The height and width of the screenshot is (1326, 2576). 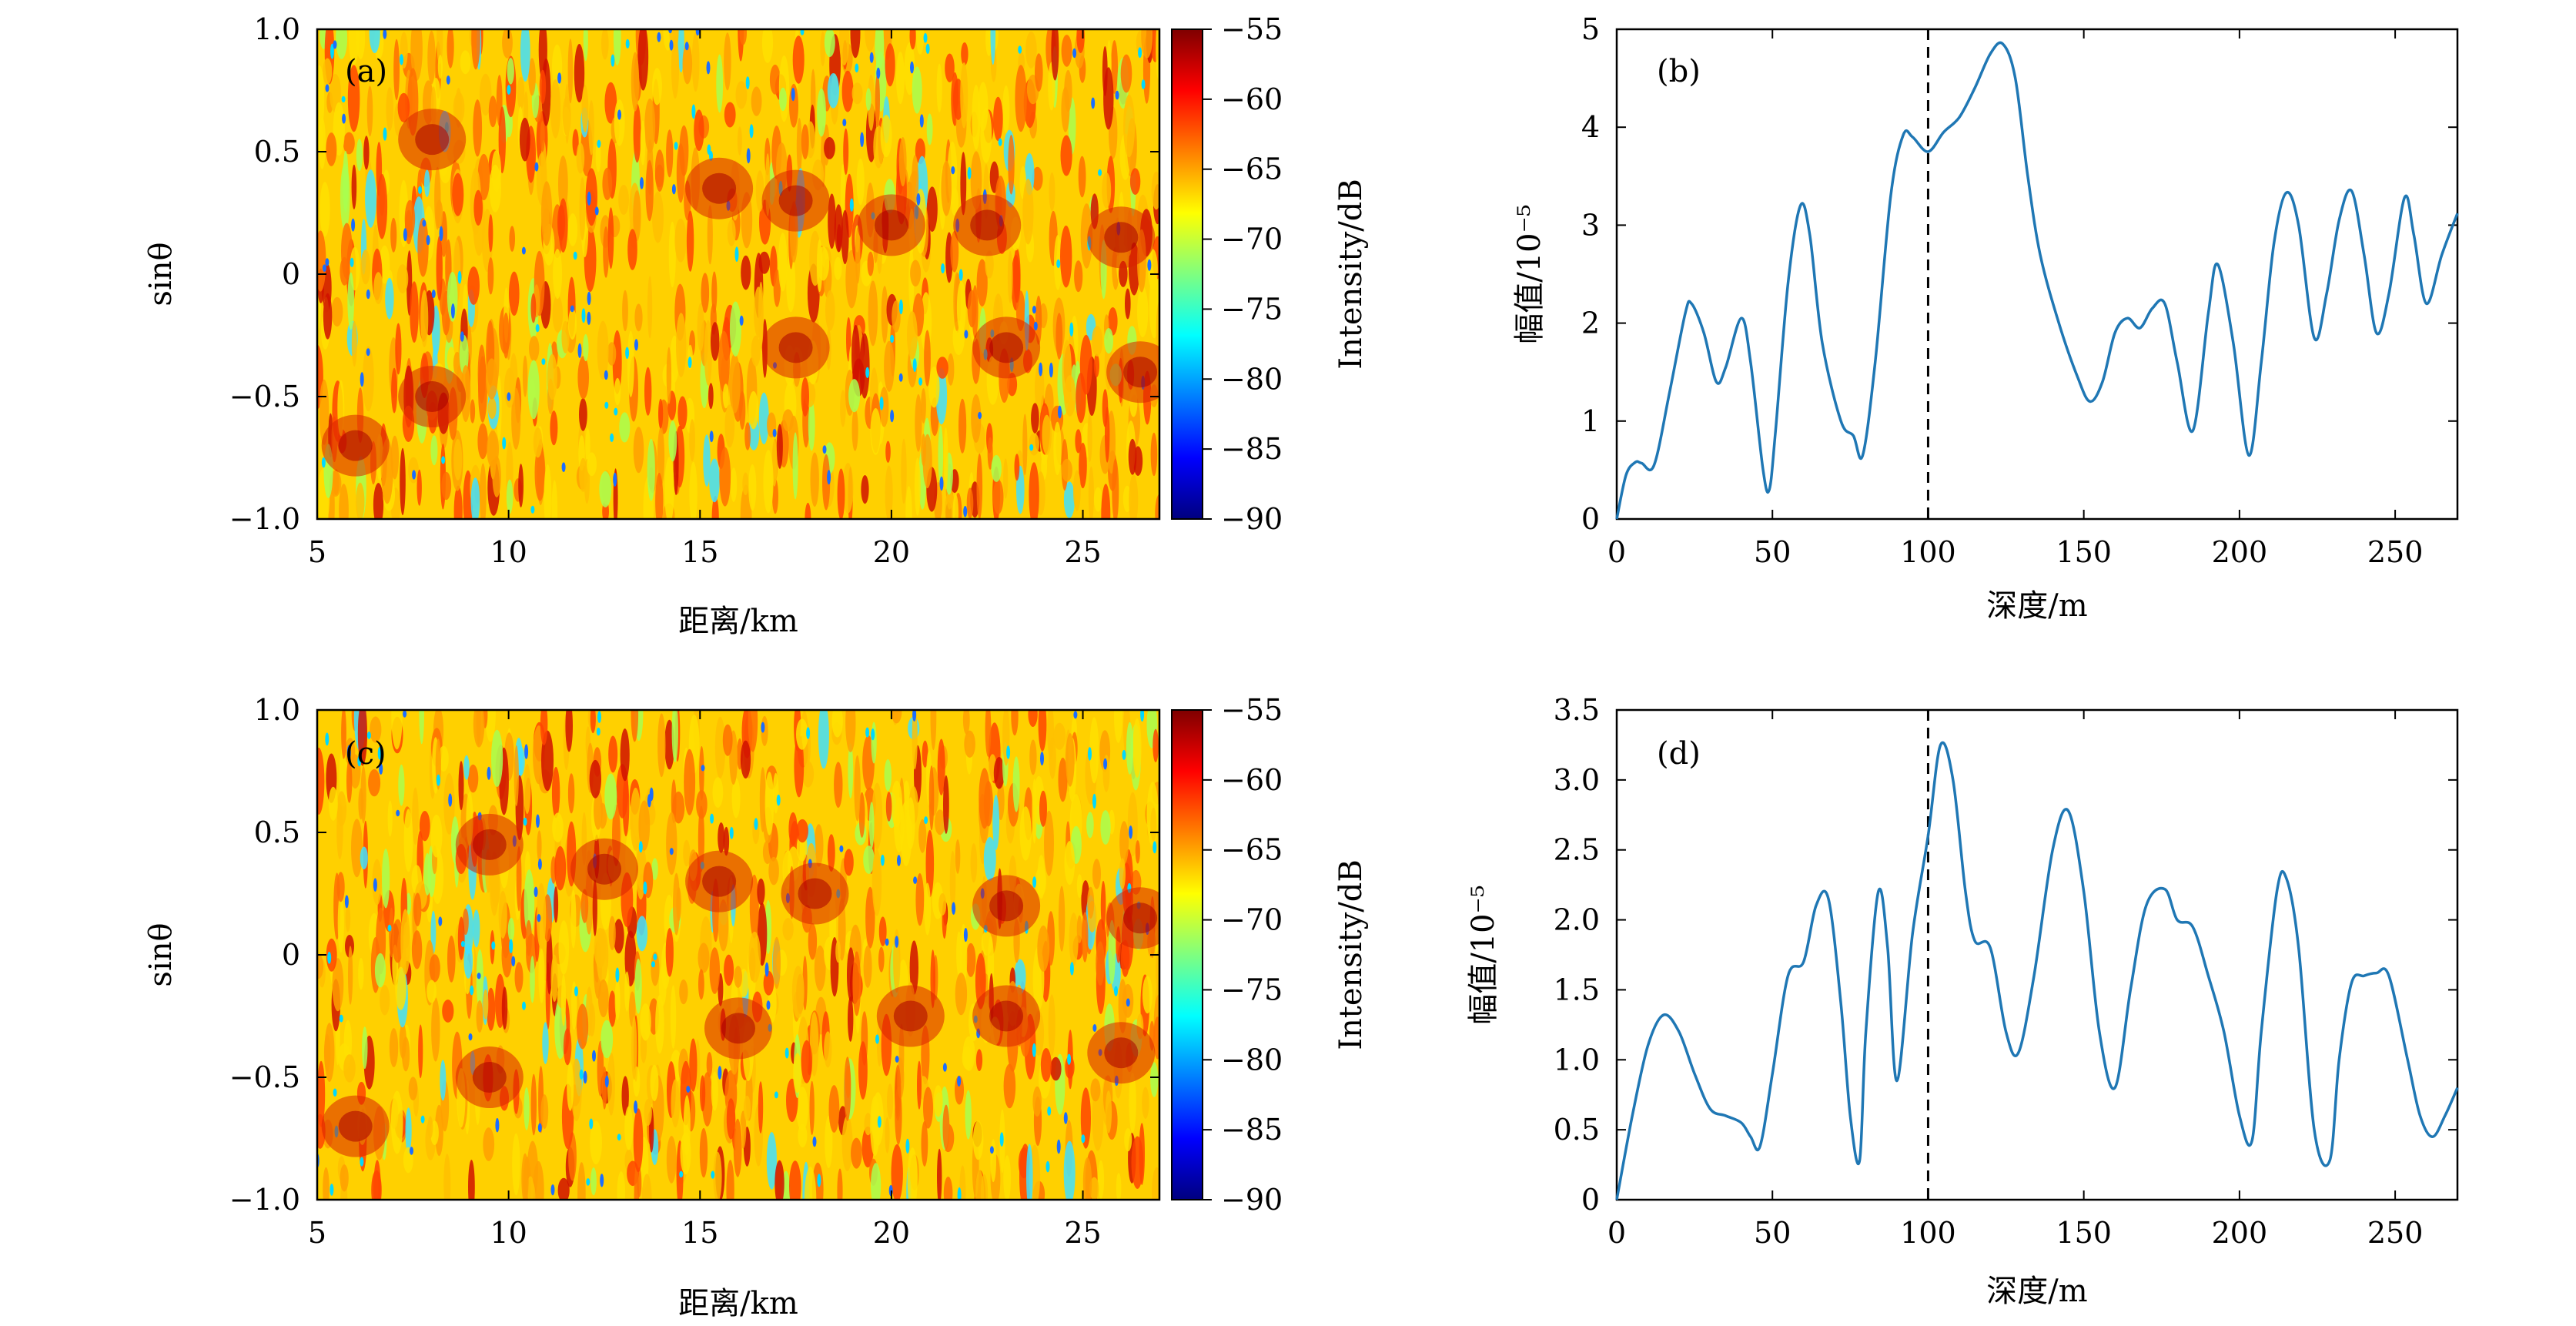 I want to click on x-tick-label: 250, so click(x=2395, y=1233).